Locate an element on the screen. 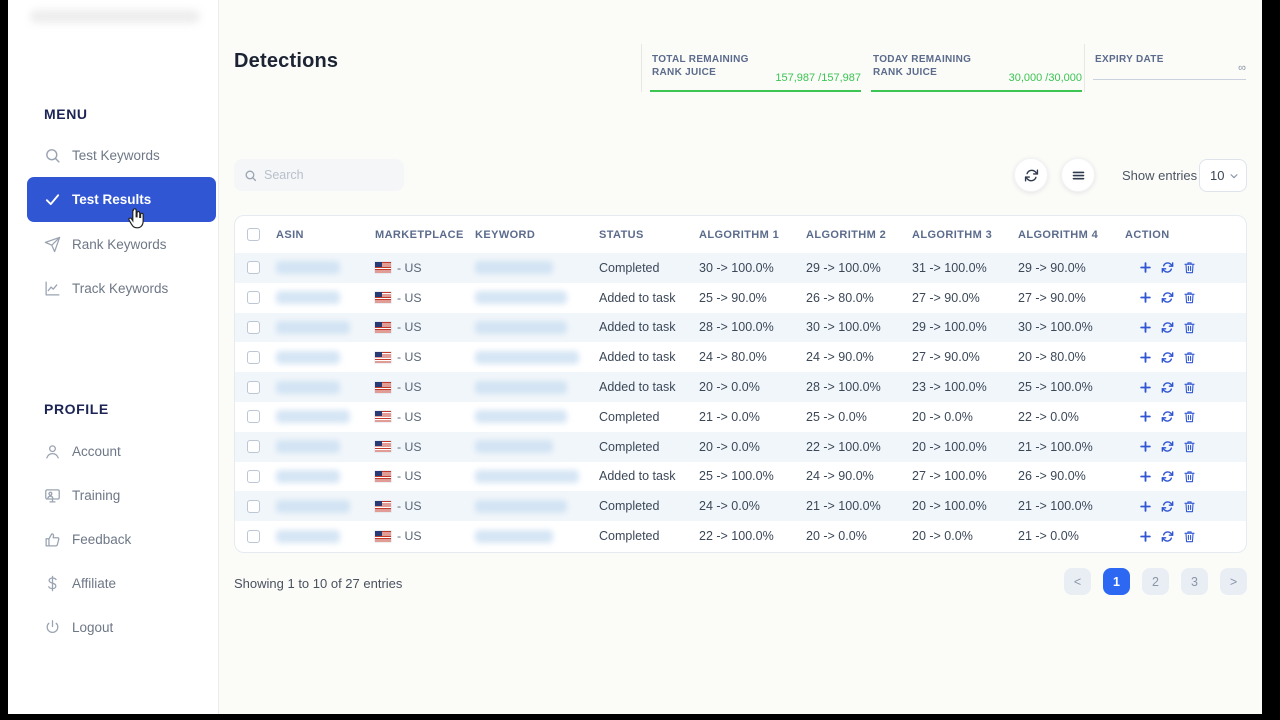  pagination-page-2-button: 2 is located at coordinates (1155, 581).